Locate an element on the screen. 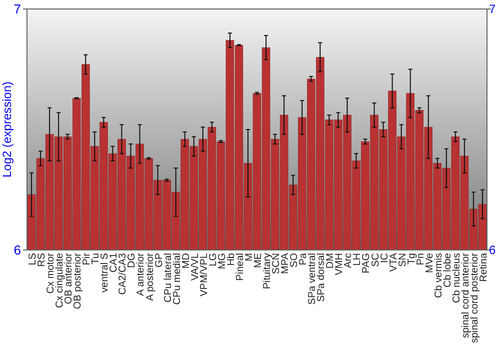  x-tick-label: Arc is located at coordinates (348, 260).